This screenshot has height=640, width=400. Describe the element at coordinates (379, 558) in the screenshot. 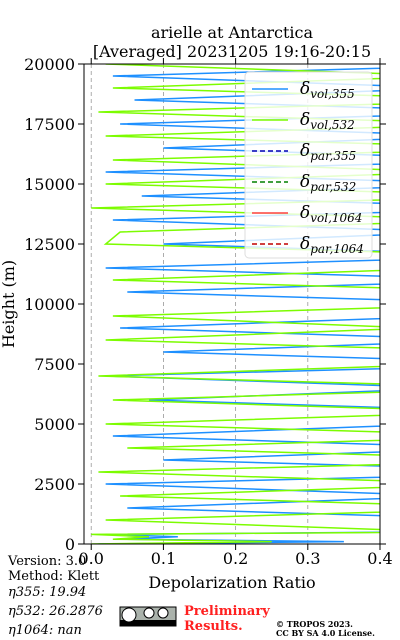

I see `x-tick-label: 0.4` at that location.